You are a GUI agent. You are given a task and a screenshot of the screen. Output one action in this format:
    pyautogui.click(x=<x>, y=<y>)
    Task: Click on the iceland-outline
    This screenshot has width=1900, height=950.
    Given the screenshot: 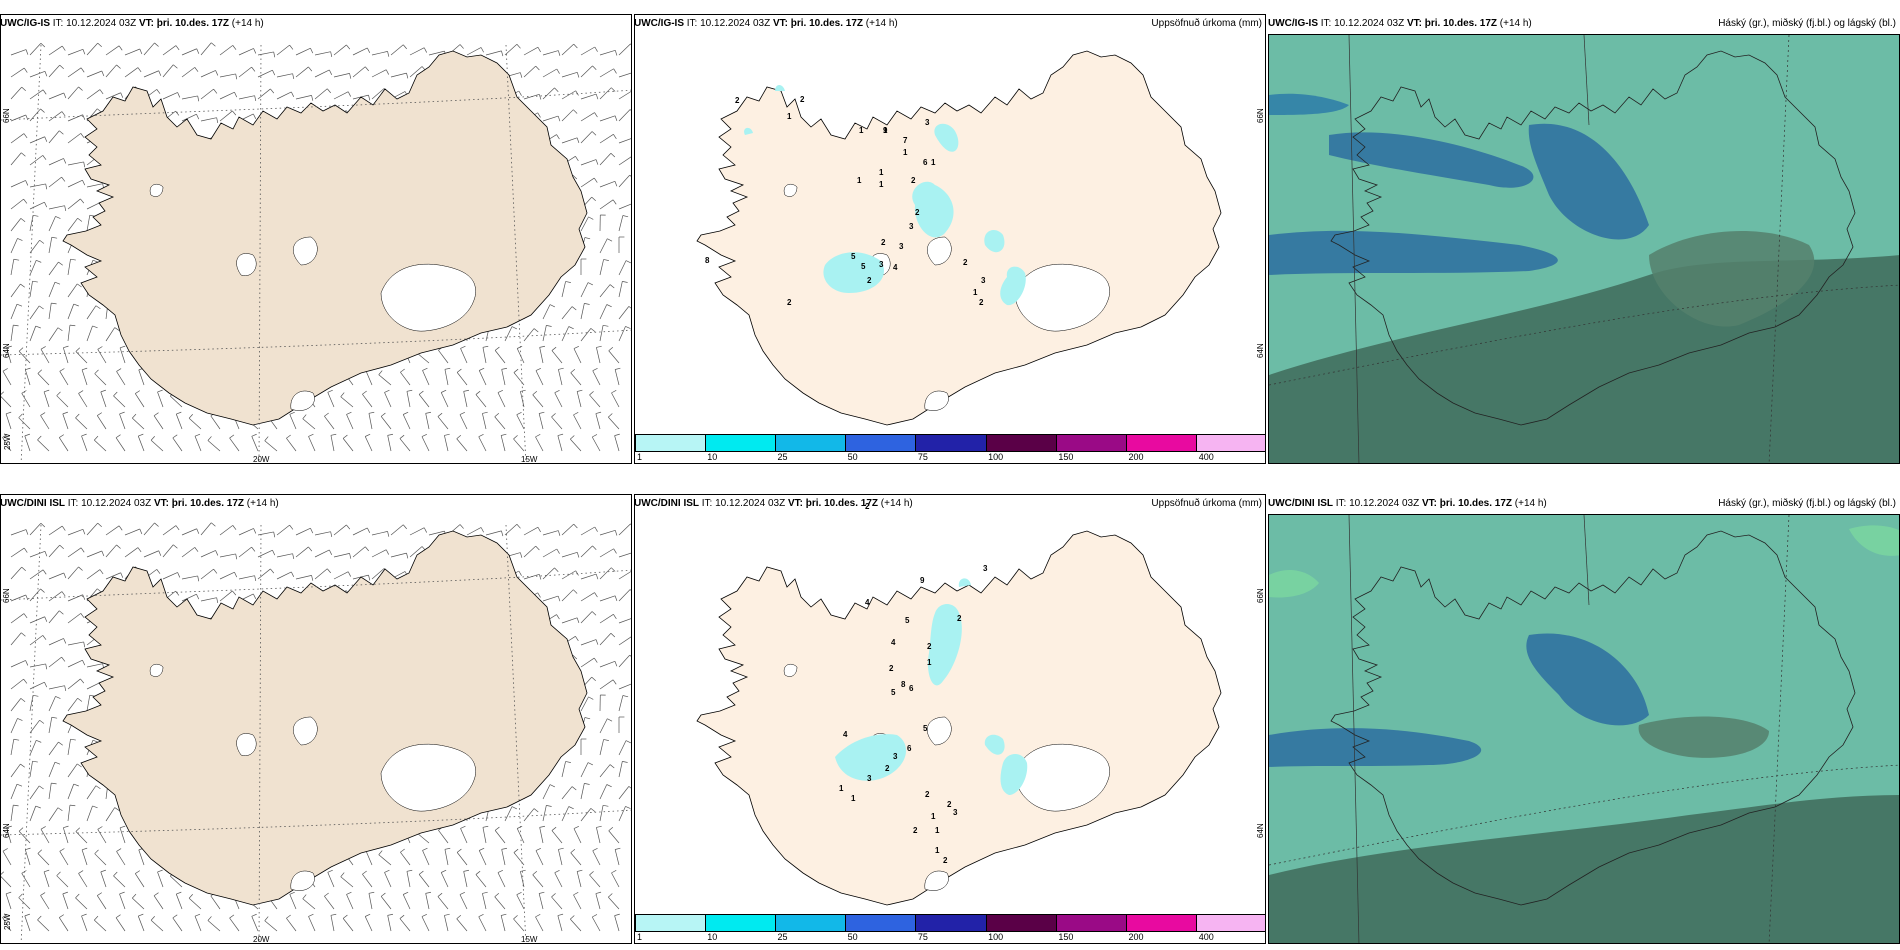 What is the action you would take?
    pyautogui.click(x=1593, y=718)
    